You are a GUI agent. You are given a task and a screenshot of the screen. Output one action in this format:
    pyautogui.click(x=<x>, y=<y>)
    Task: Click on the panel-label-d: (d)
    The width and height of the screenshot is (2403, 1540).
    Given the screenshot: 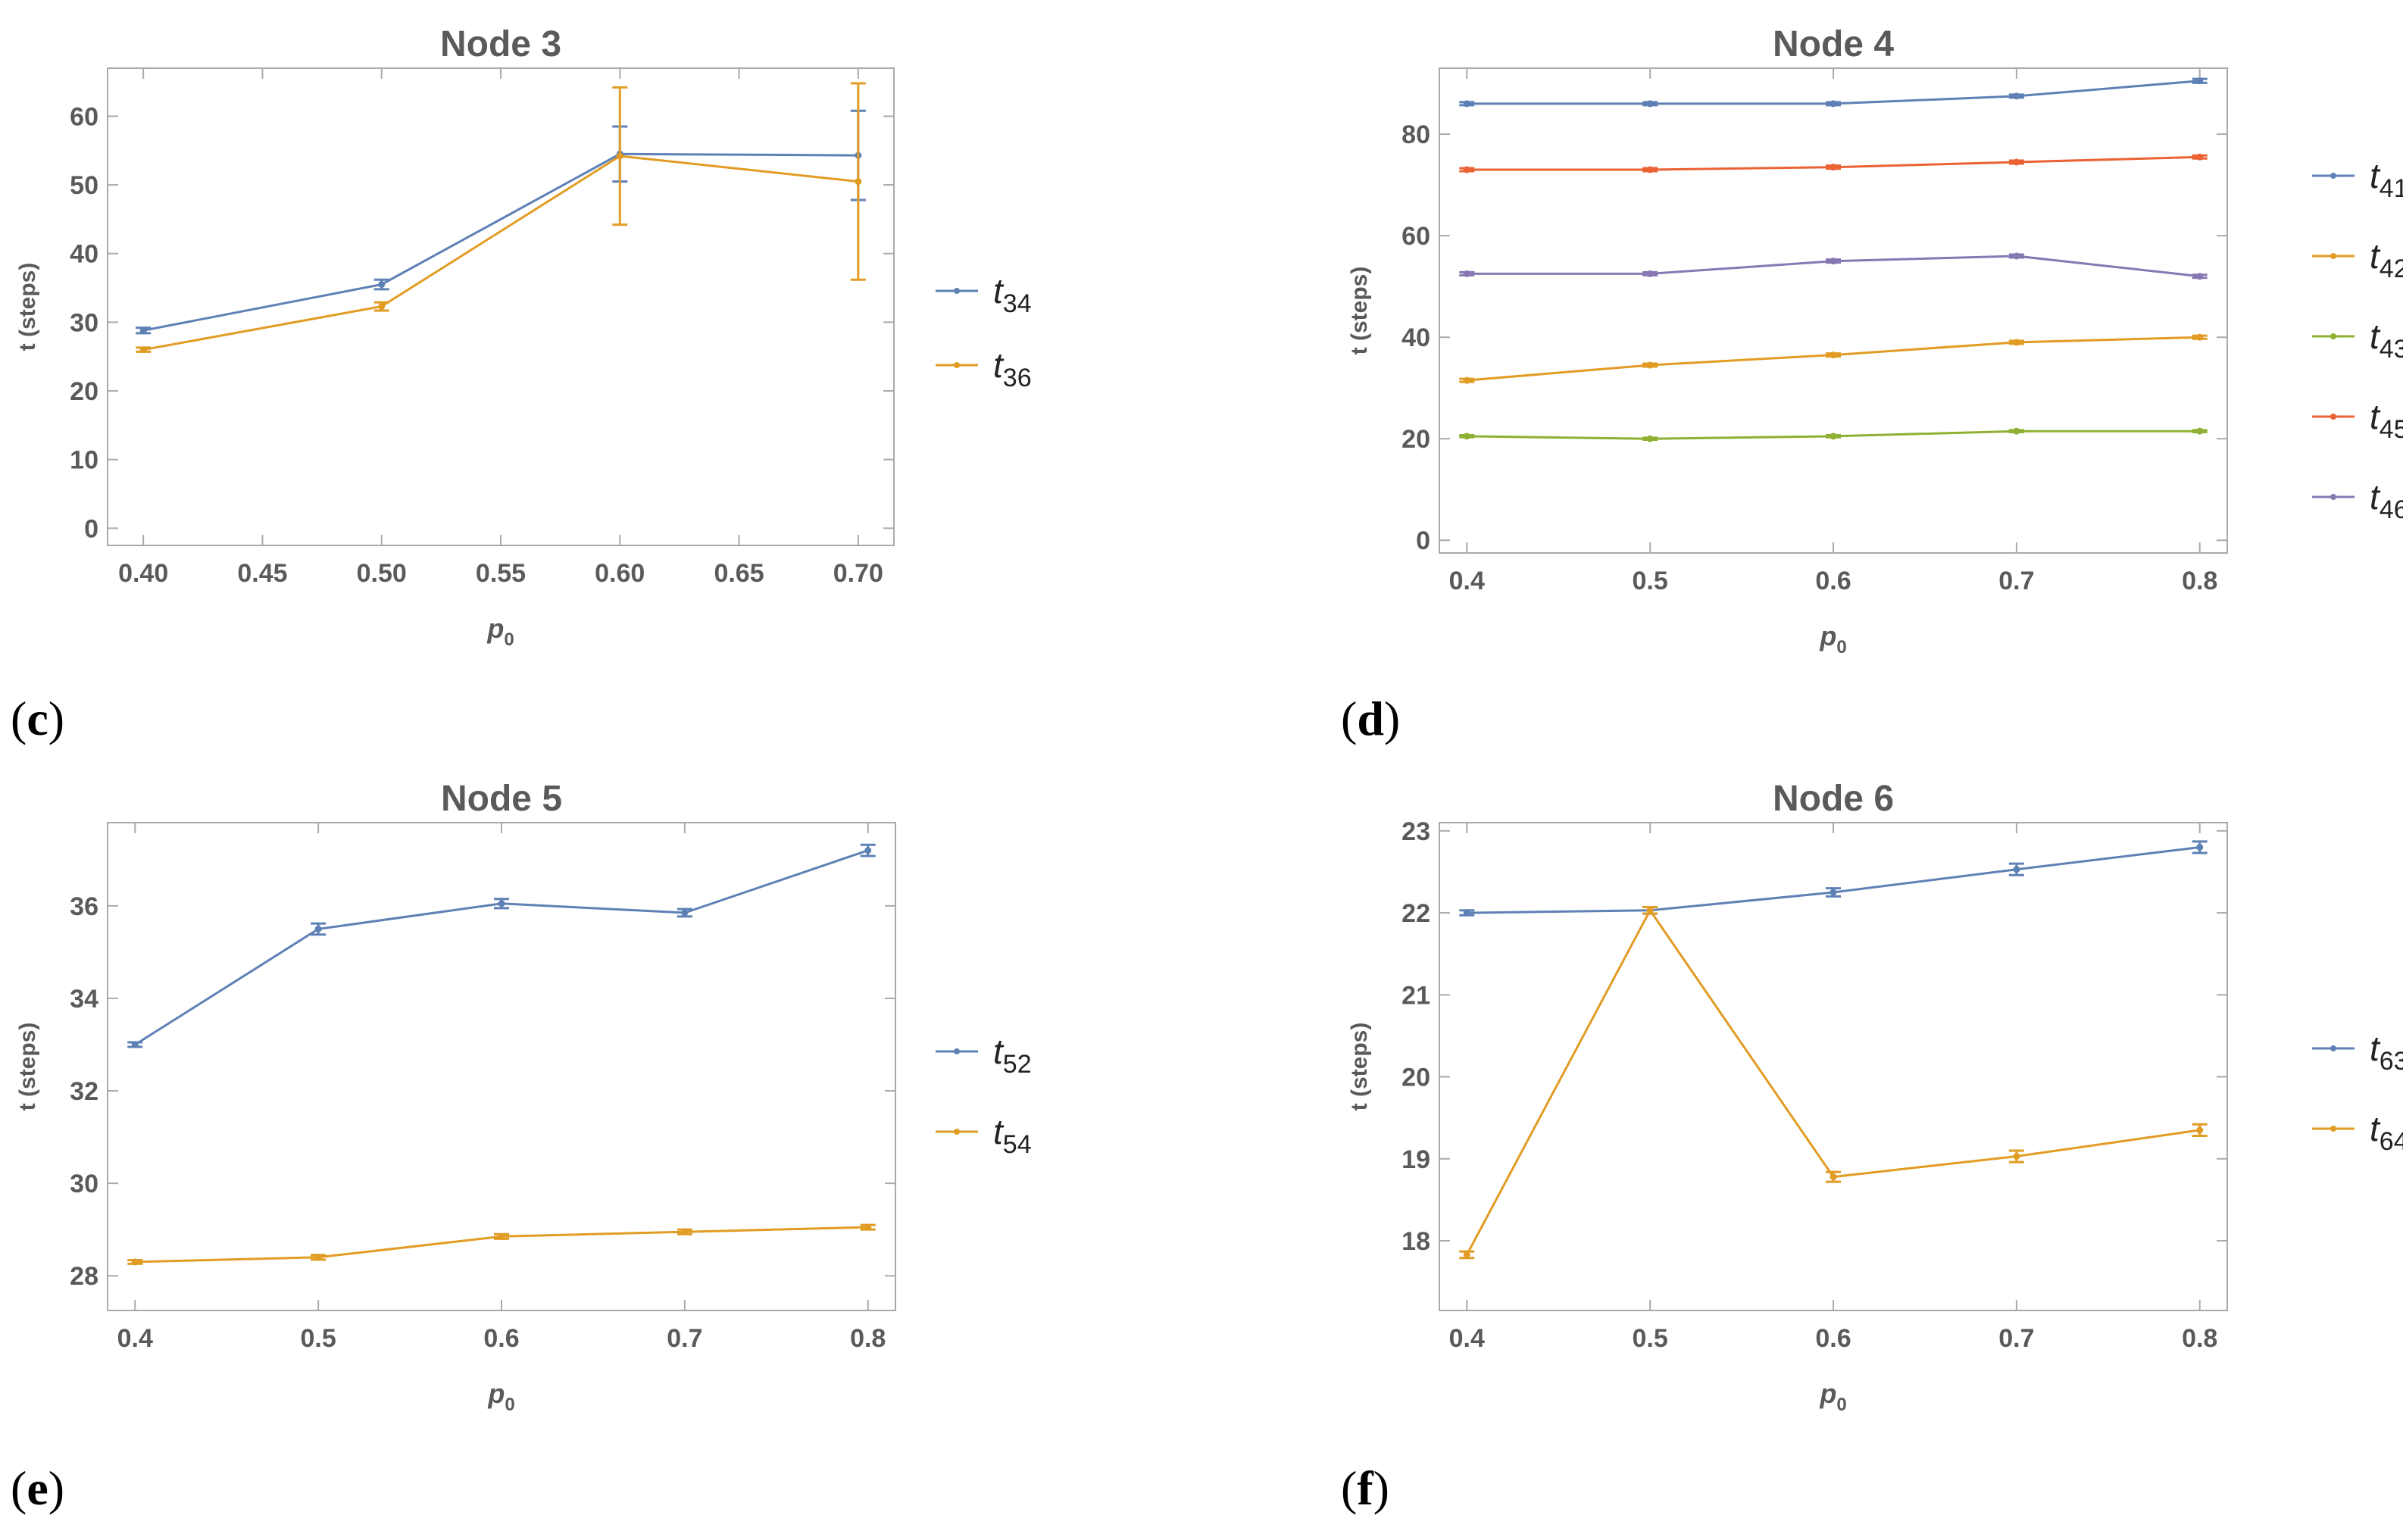 What is the action you would take?
    pyautogui.click(x=1371, y=718)
    